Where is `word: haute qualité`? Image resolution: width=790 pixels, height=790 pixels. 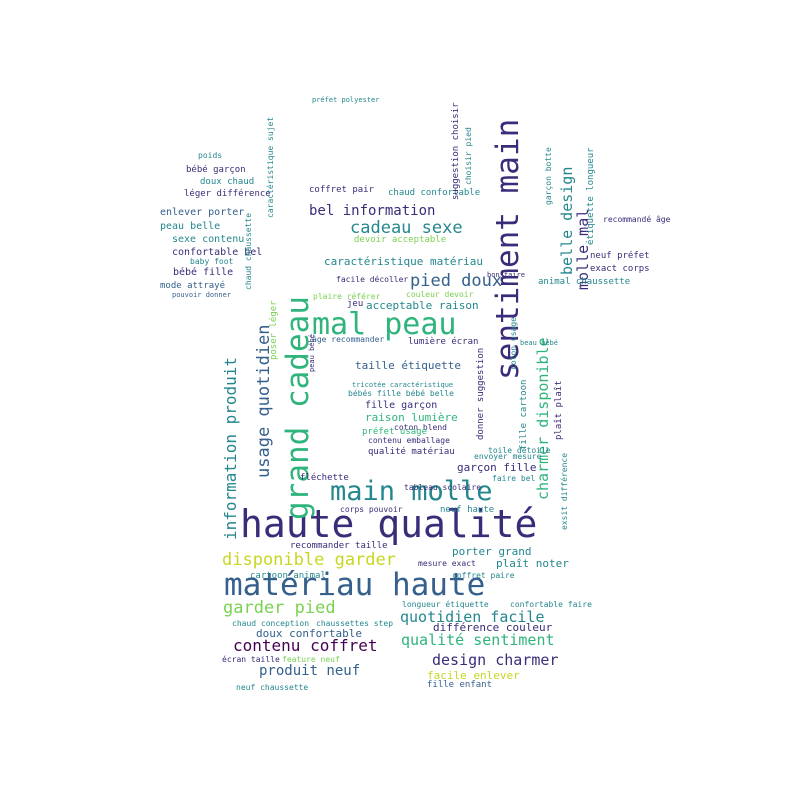
word: haute qualité is located at coordinates (389, 524).